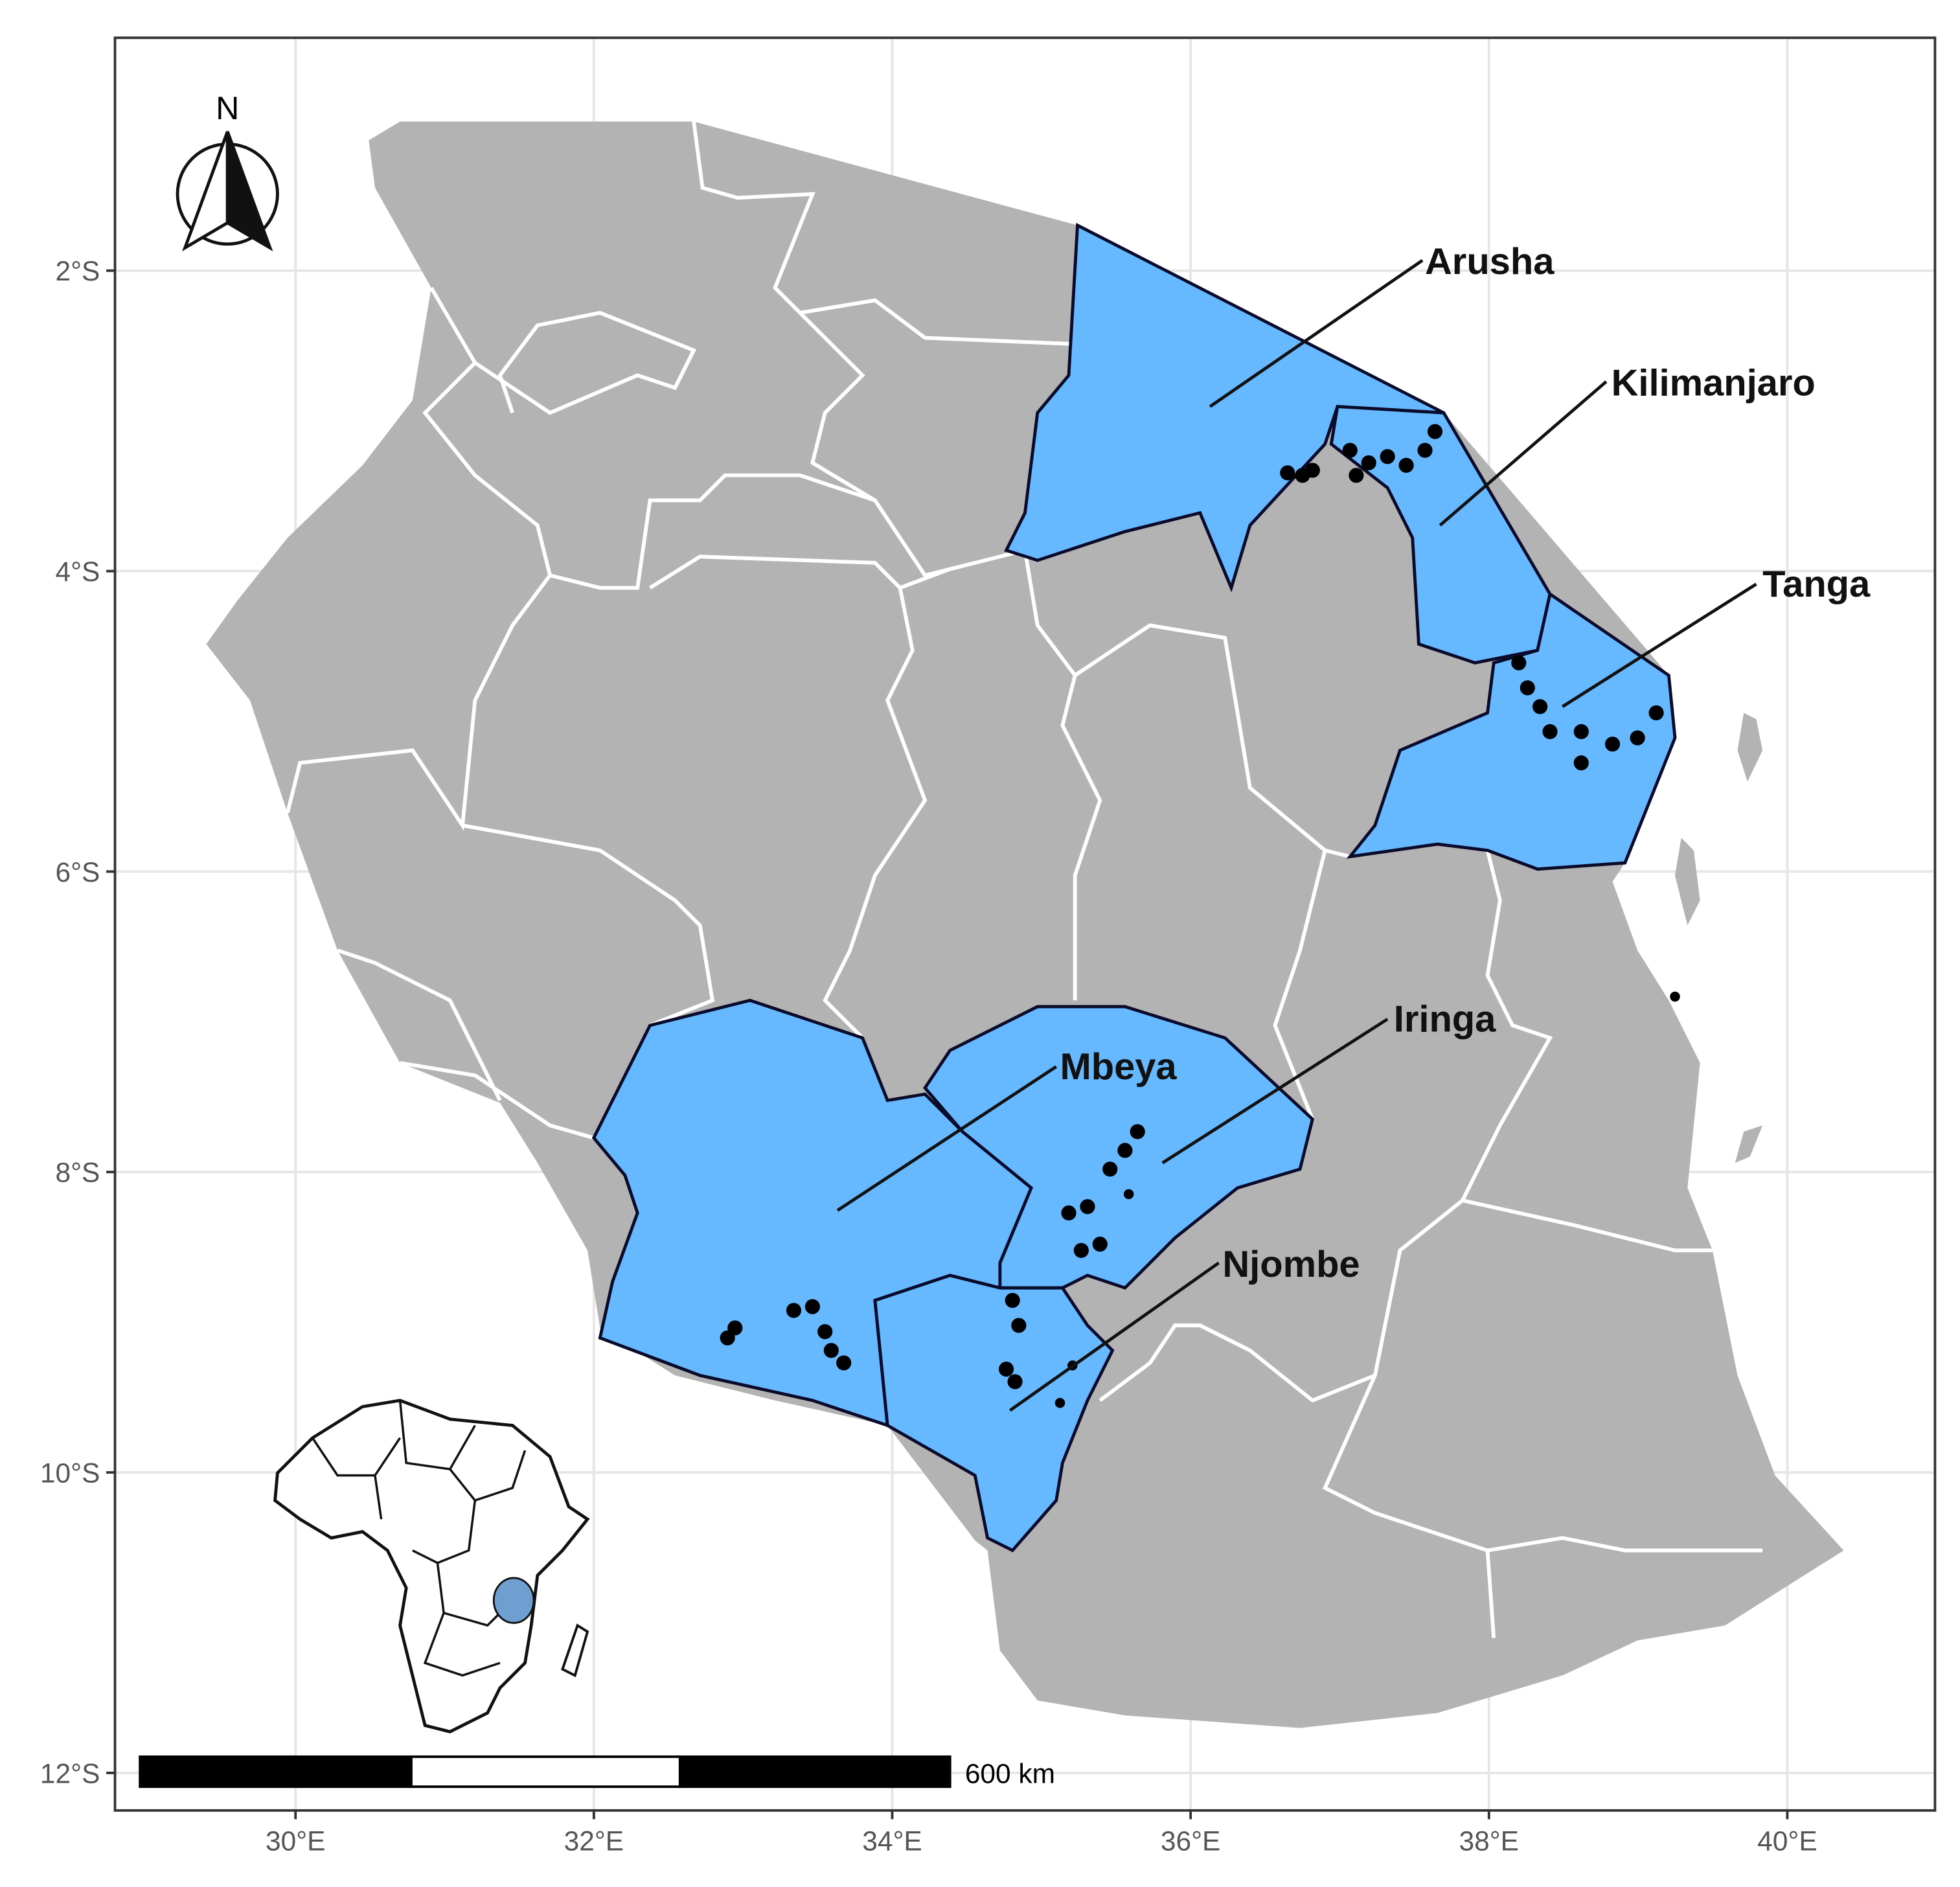 This screenshot has width=1960, height=1887. I want to click on region-label: Njombe, so click(1291, 1264).